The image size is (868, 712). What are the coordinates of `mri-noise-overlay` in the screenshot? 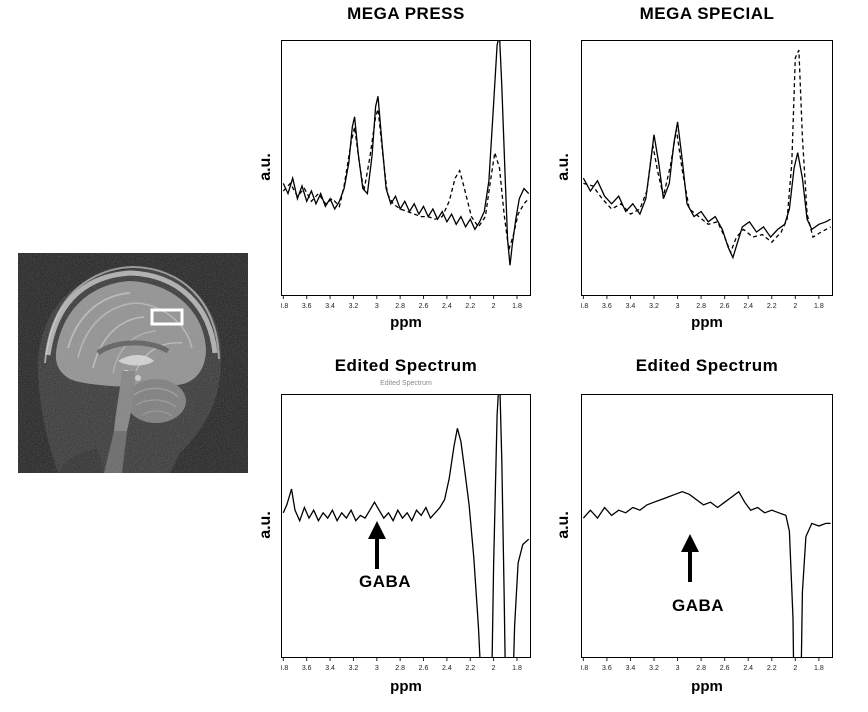 It's located at (133, 363).